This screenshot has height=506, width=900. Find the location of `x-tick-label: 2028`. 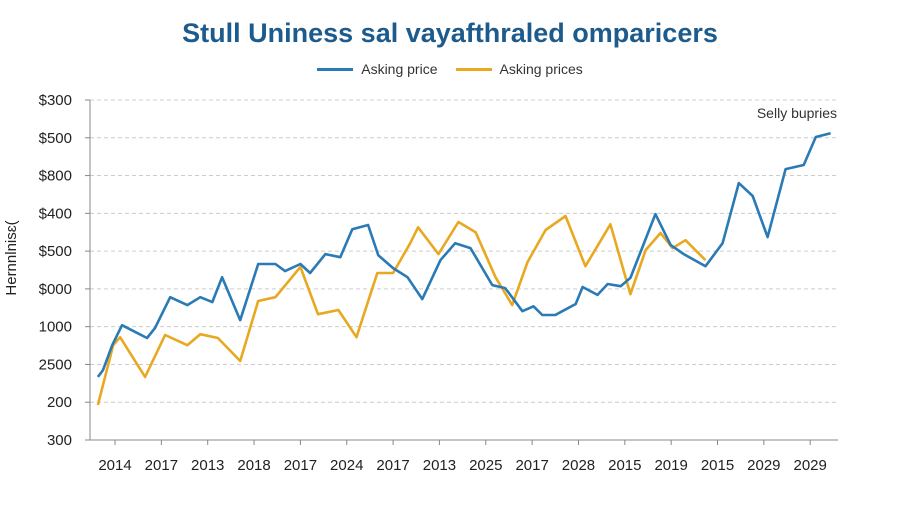

x-tick-label: 2028 is located at coordinates (578, 465).